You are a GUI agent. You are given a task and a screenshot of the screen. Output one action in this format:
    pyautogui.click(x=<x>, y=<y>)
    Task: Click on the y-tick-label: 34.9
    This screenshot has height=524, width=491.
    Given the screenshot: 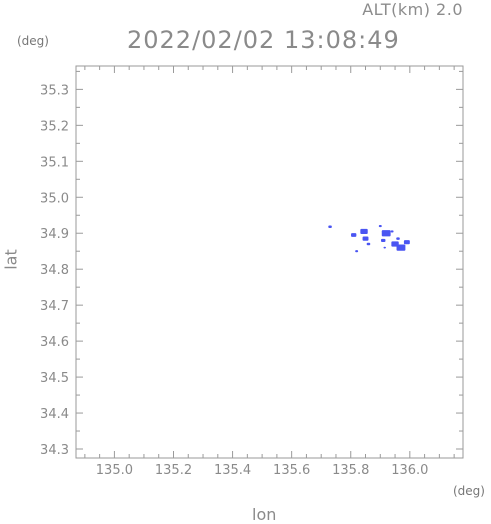 What is the action you would take?
    pyautogui.click(x=54, y=234)
    